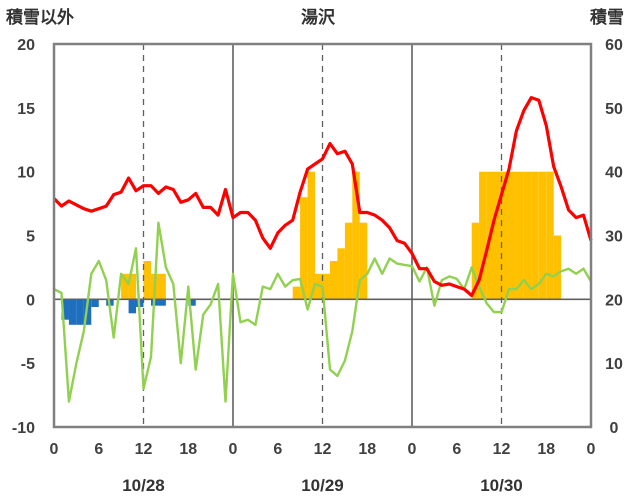  What do you see at coordinates (26, 45) in the screenshot?
I see `left-tick-label: 20` at bounding box center [26, 45].